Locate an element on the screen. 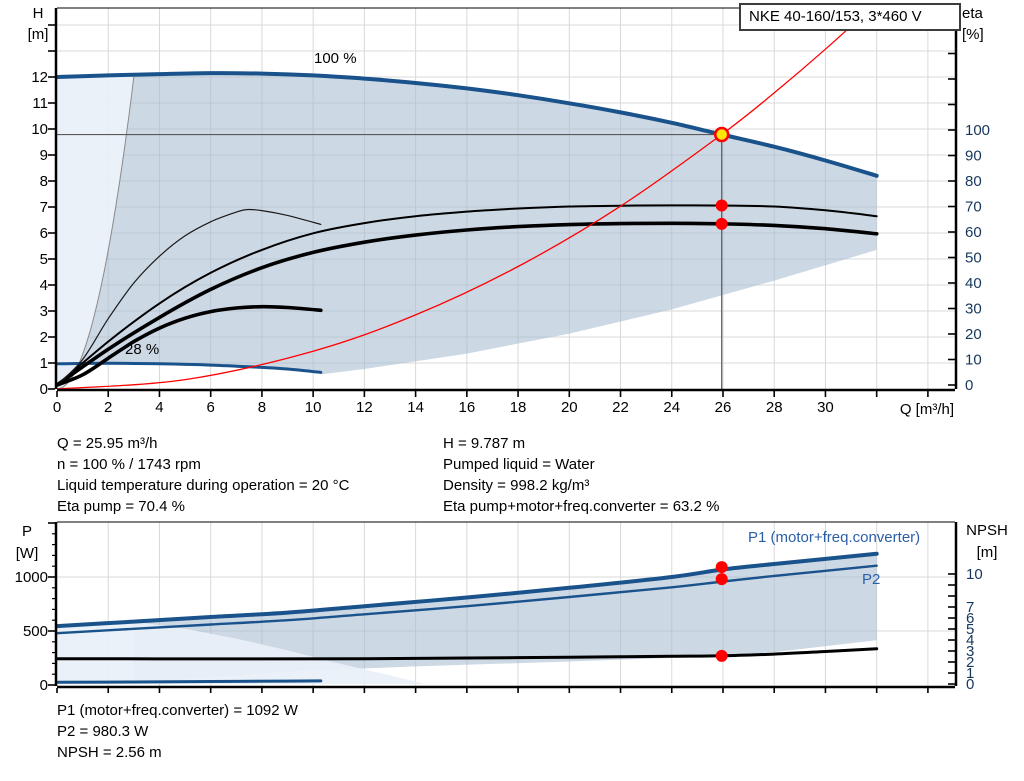  duty-density: Density = 998.2 kg/m³ is located at coordinates (516, 485).